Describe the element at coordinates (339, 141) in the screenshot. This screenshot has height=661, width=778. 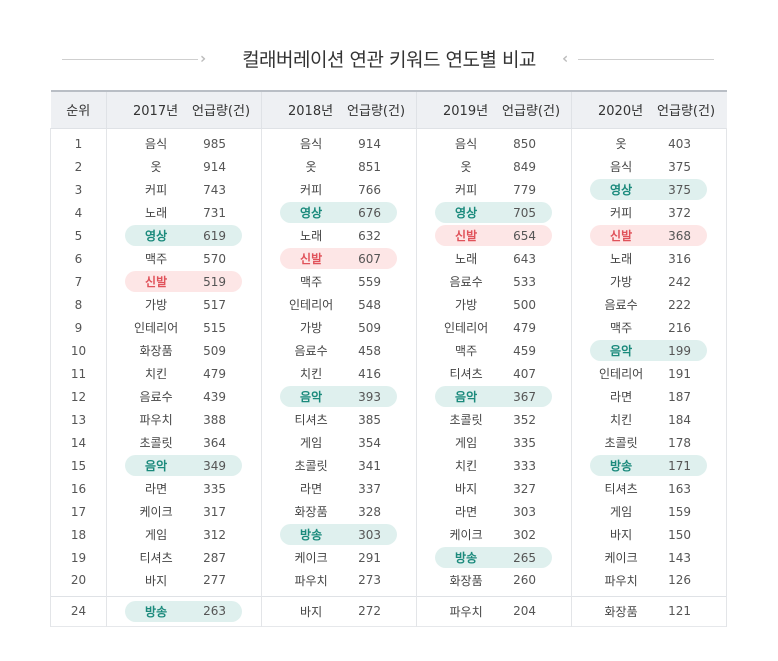
I see `year-cell: 음식 914` at that location.